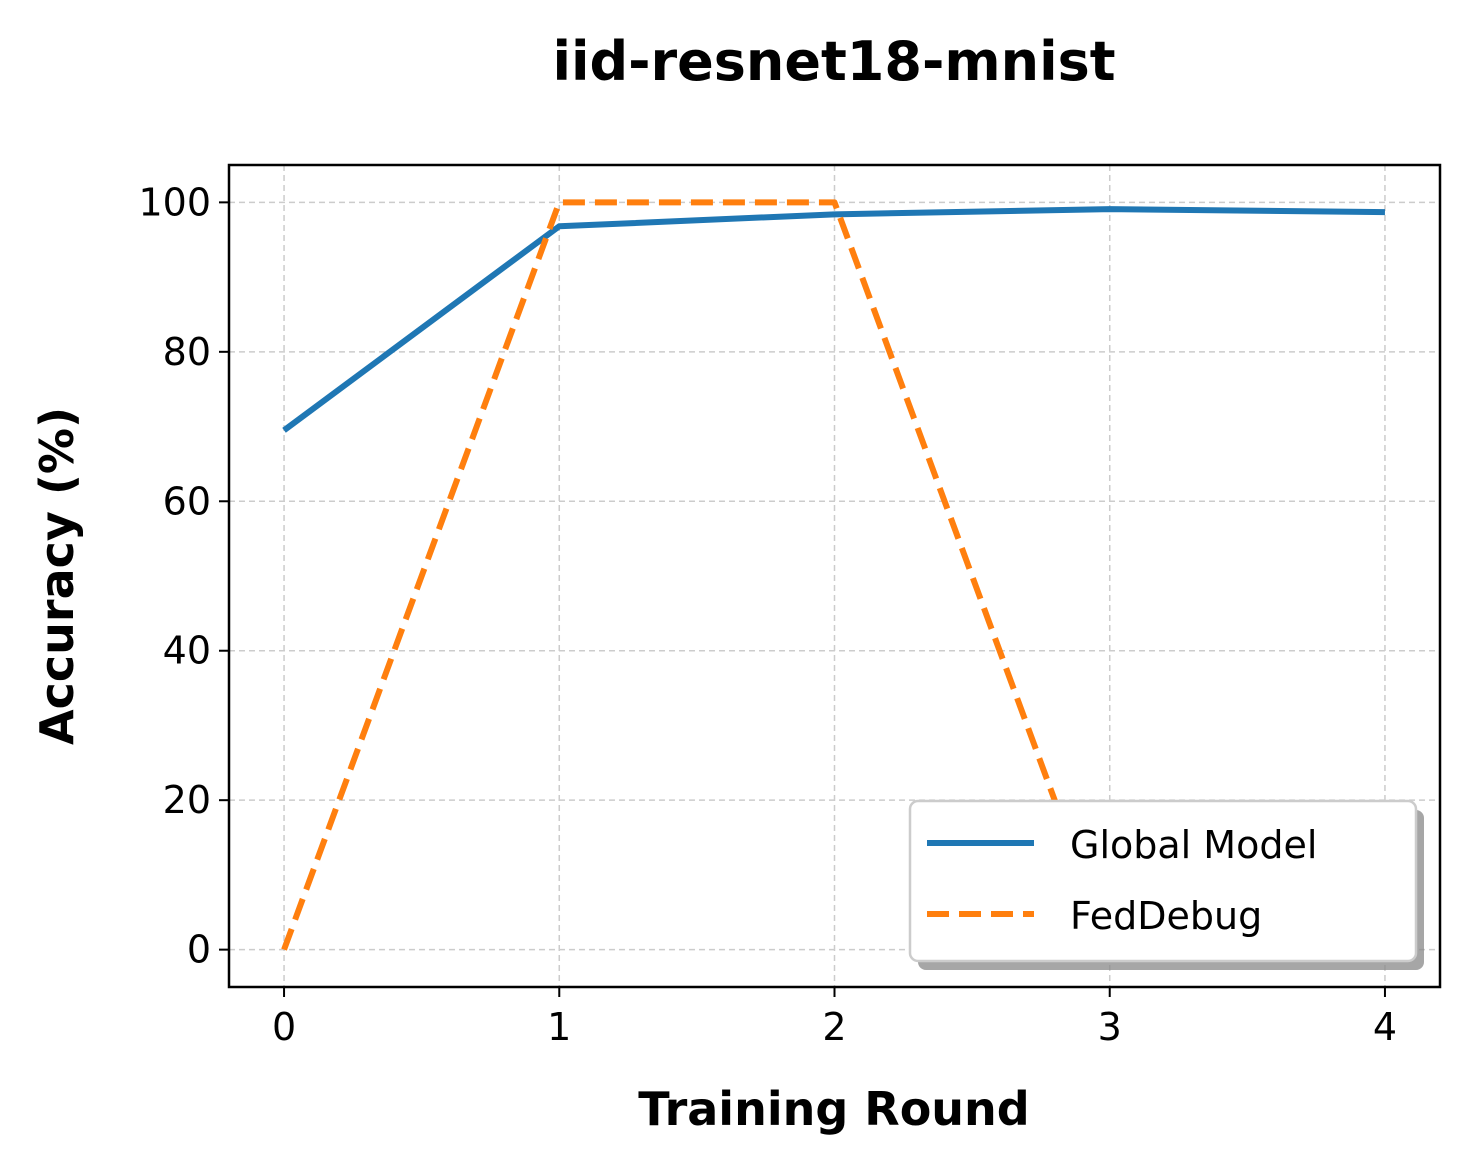  What do you see at coordinates (833, 1109) in the screenshot?
I see `x-axis-title: Training Round` at bounding box center [833, 1109].